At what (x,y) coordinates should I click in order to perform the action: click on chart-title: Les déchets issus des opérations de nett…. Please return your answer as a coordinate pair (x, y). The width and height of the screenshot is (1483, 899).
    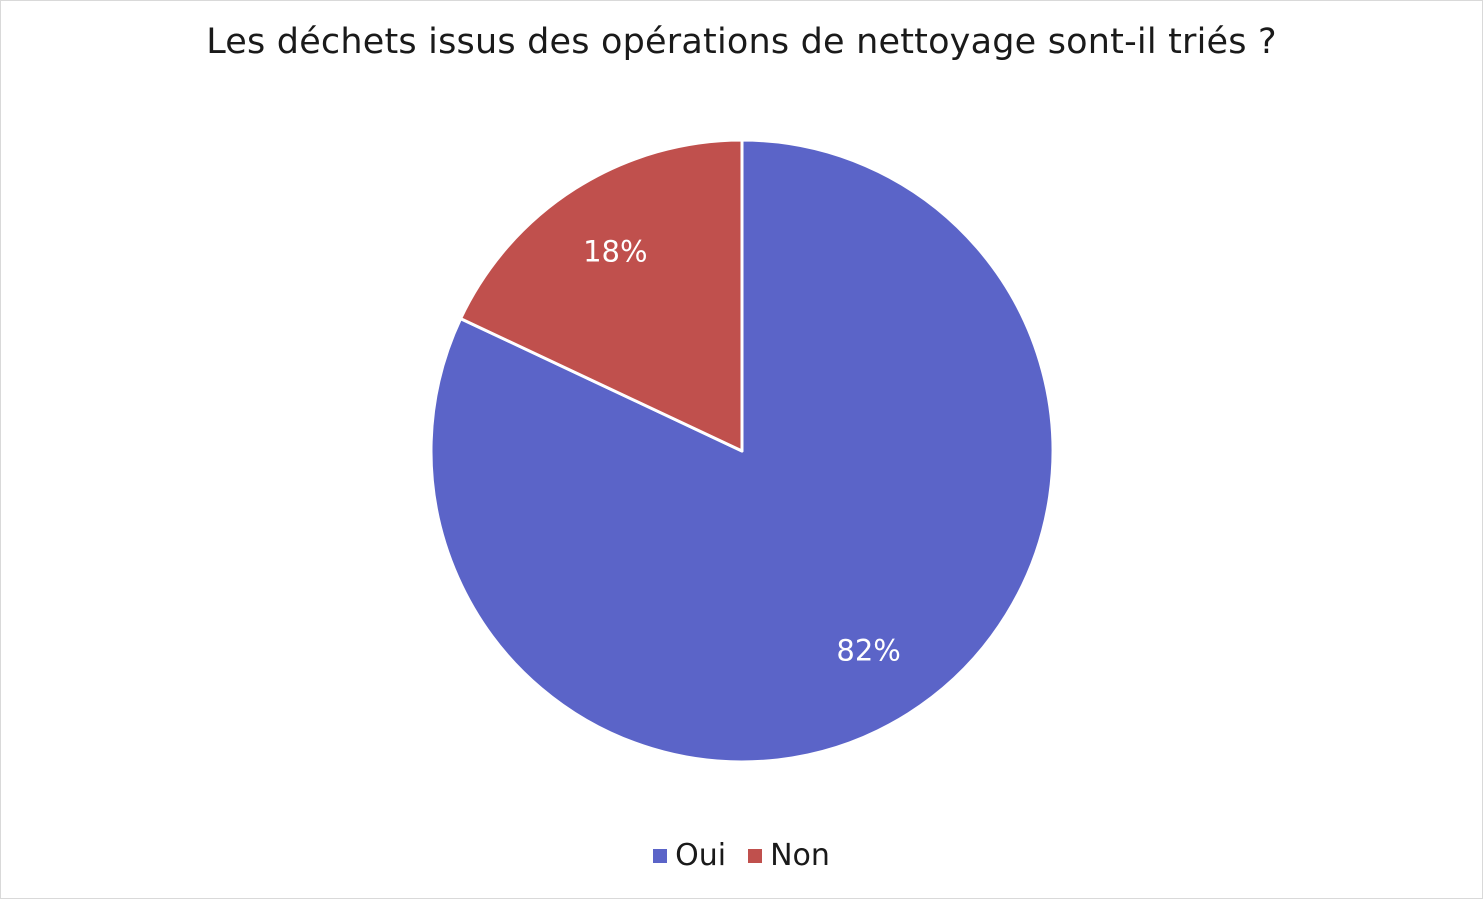
    Looking at the image, I should click on (741, 42).